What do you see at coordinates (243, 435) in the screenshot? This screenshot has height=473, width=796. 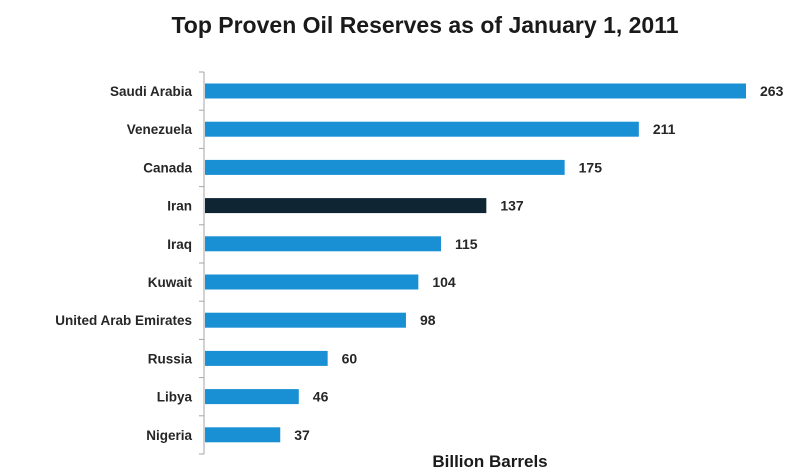 I see `bar-nigeria` at bounding box center [243, 435].